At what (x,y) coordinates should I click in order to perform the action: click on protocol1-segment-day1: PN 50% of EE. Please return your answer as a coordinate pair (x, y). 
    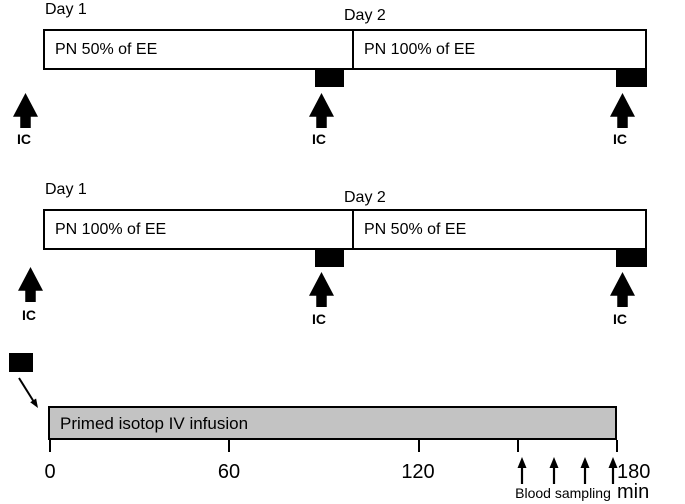
    Looking at the image, I should click on (106, 49).